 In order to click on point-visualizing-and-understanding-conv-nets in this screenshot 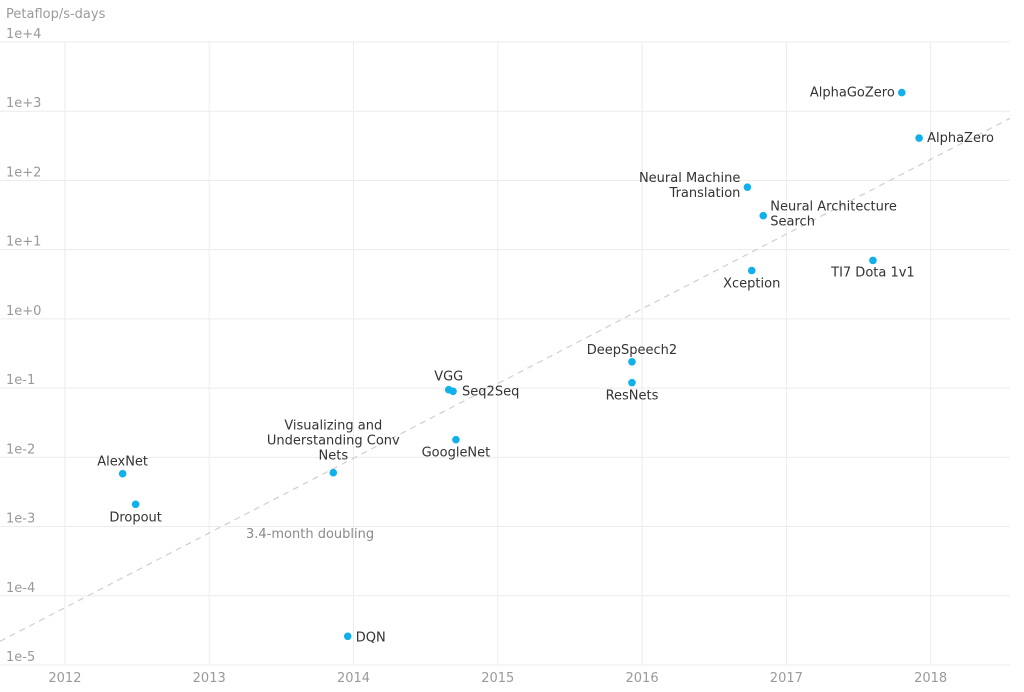, I will do `click(333, 472)`.